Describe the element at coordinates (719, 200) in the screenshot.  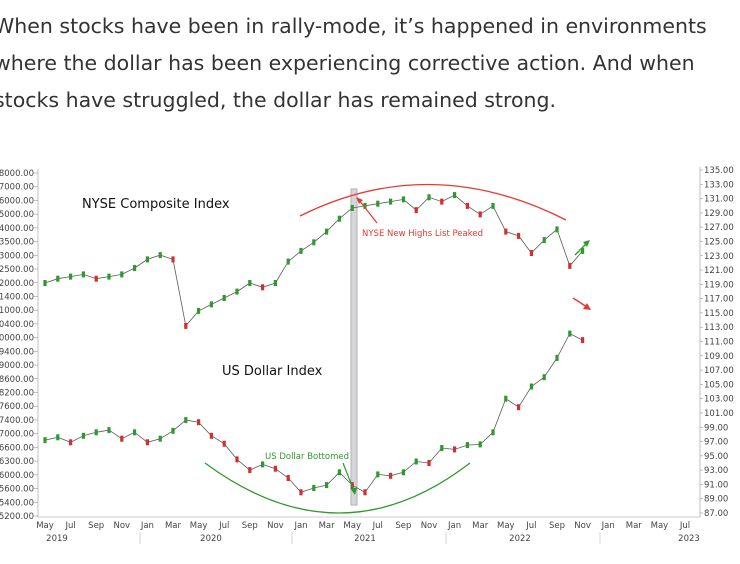
I see `right-tick-label: 131.00` at that location.